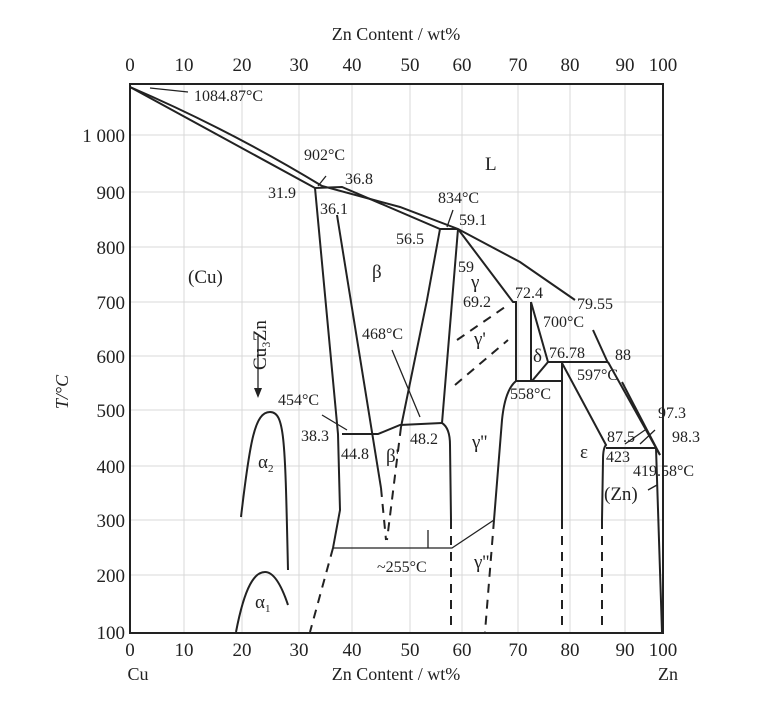 Image resolution: width=768 pixels, height=711 pixels. Describe the element at coordinates (668, 674) in the screenshot. I see `zn-label: Zn` at that location.